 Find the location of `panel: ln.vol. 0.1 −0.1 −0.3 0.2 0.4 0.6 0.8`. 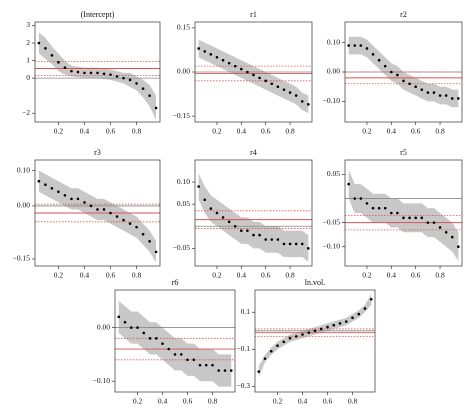

panel: ln.vol. 0.1 −0.1 −0.3 0.2 0.4 0.6 0.8 is located at coordinates (306, 342).